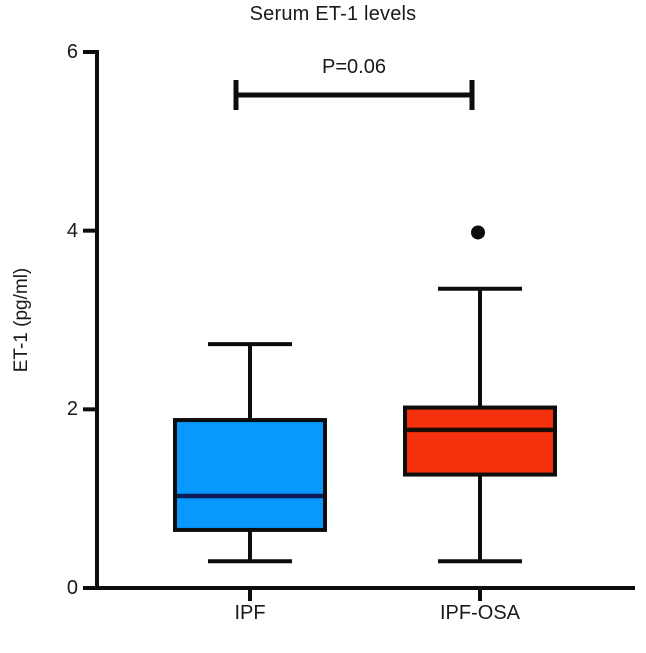 This screenshot has width=646, height=653. I want to click on y-tick-label-4: 4, so click(72, 230).